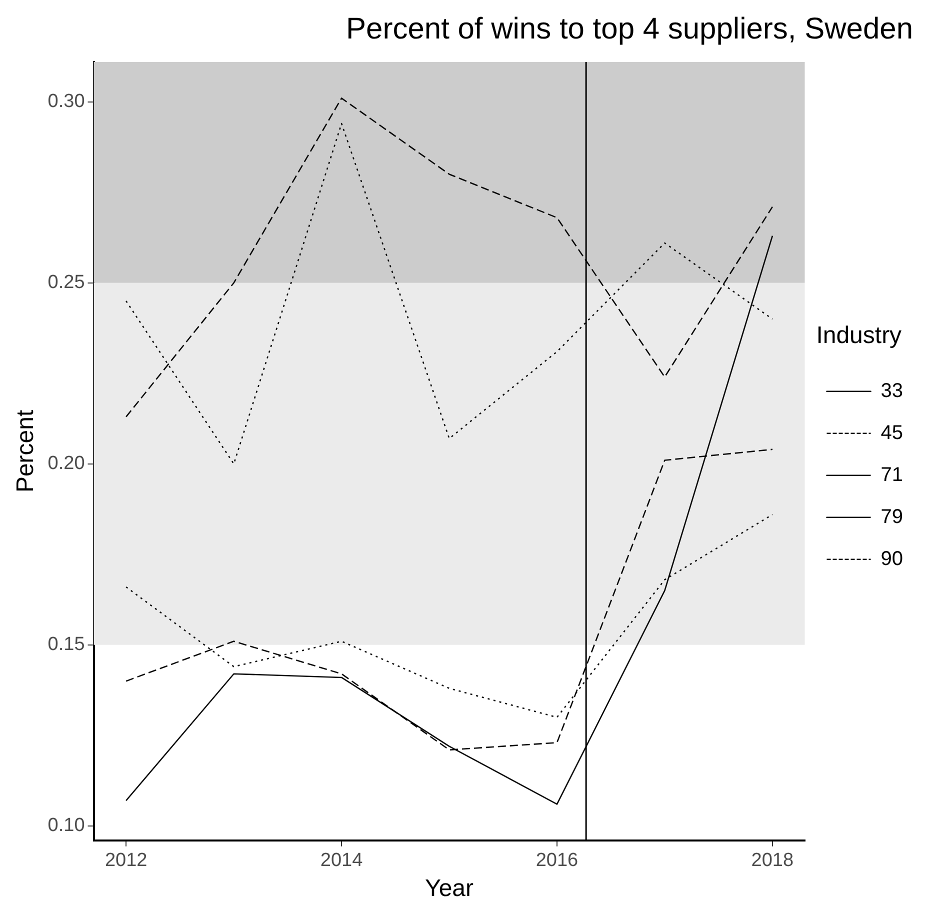 This screenshot has width=931, height=918. Describe the element at coordinates (892, 517) in the screenshot. I see `legend-label: 79` at that location.